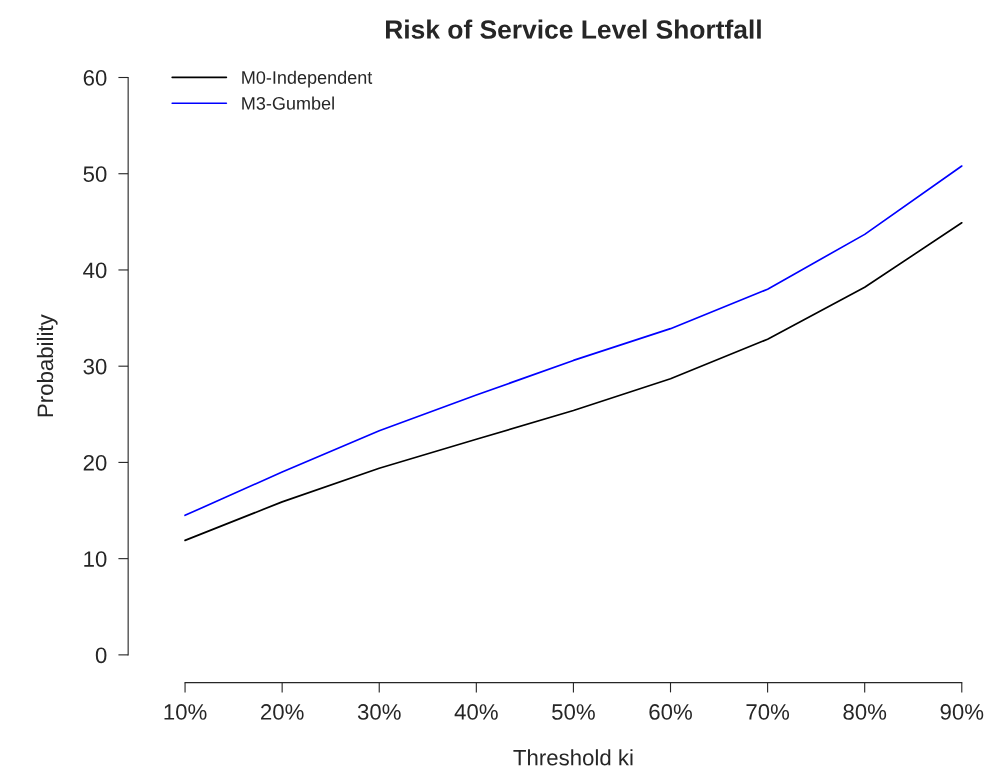  I want to click on x-tick-label: 90%, so click(962, 712).